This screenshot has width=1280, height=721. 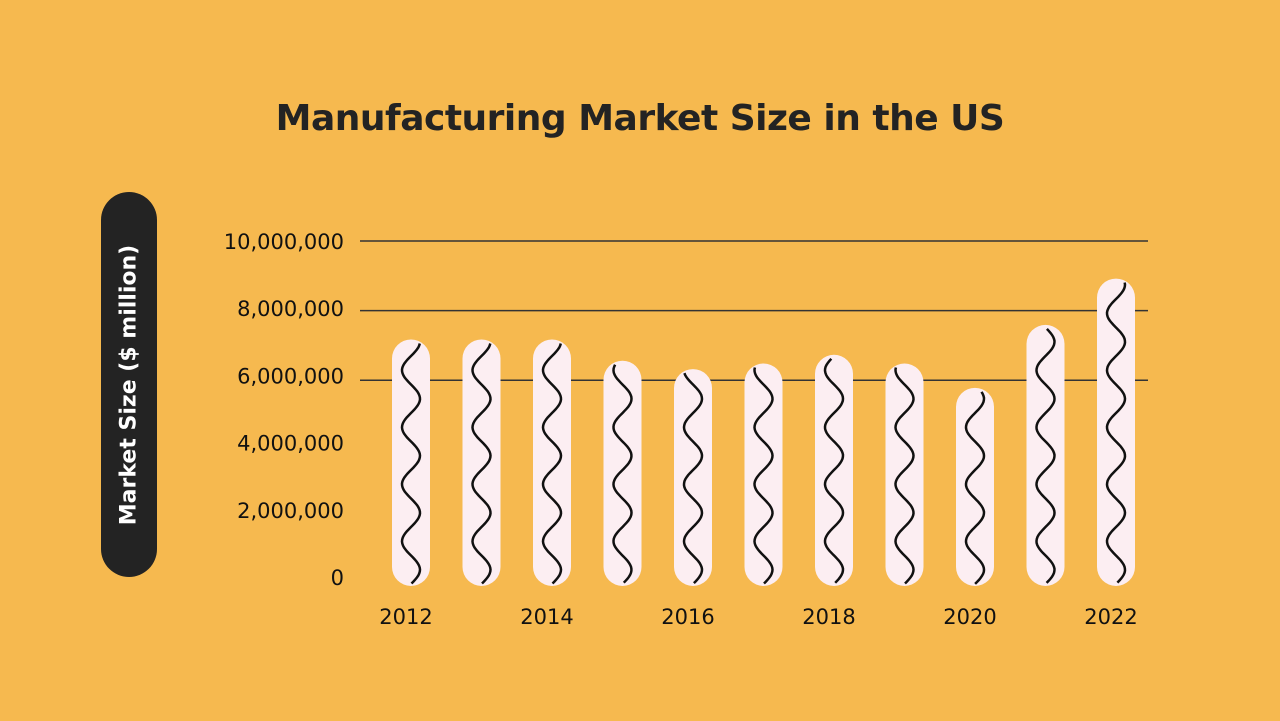 I want to click on y-tick-label: 8,000,000, so click(x=290, y=309).